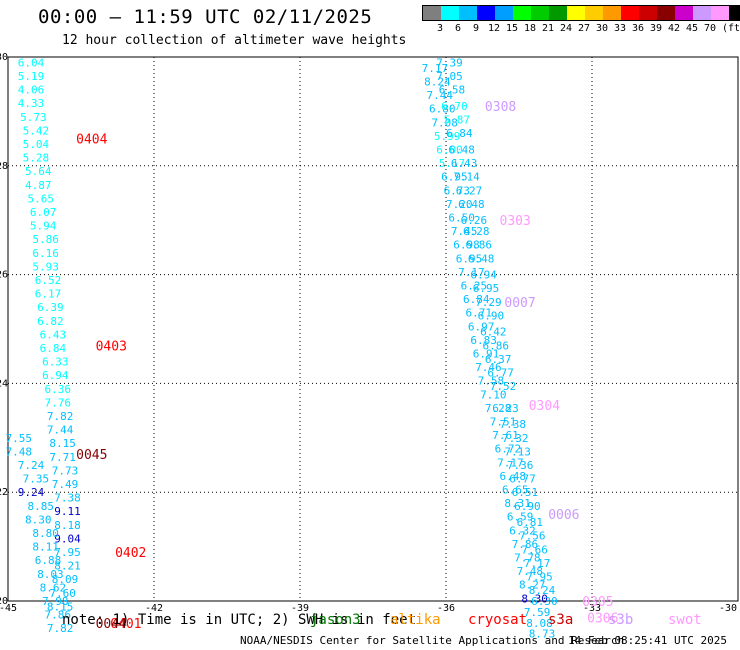 The width and height of the screenshot is (740, 650). I want to click on wave-height-point: 6.77, so click(500, 373).